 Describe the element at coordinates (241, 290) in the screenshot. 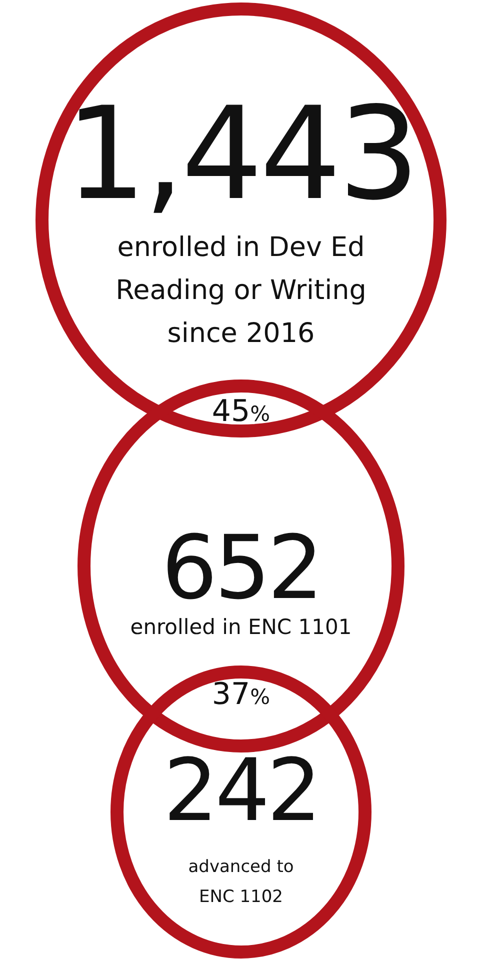

I see `category-label: enrolled in Dev Ed Reading or Writing since 2016` at that location.